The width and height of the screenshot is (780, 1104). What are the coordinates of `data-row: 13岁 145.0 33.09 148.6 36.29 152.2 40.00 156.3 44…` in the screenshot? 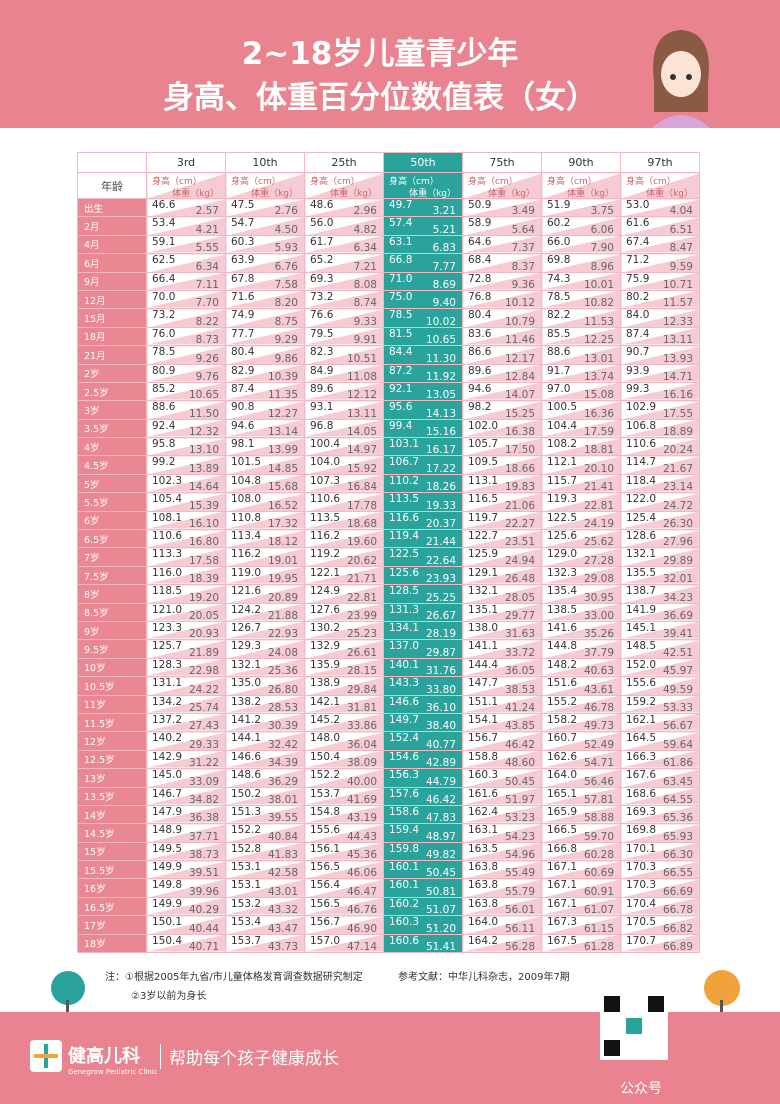 It's located at (388, 778).